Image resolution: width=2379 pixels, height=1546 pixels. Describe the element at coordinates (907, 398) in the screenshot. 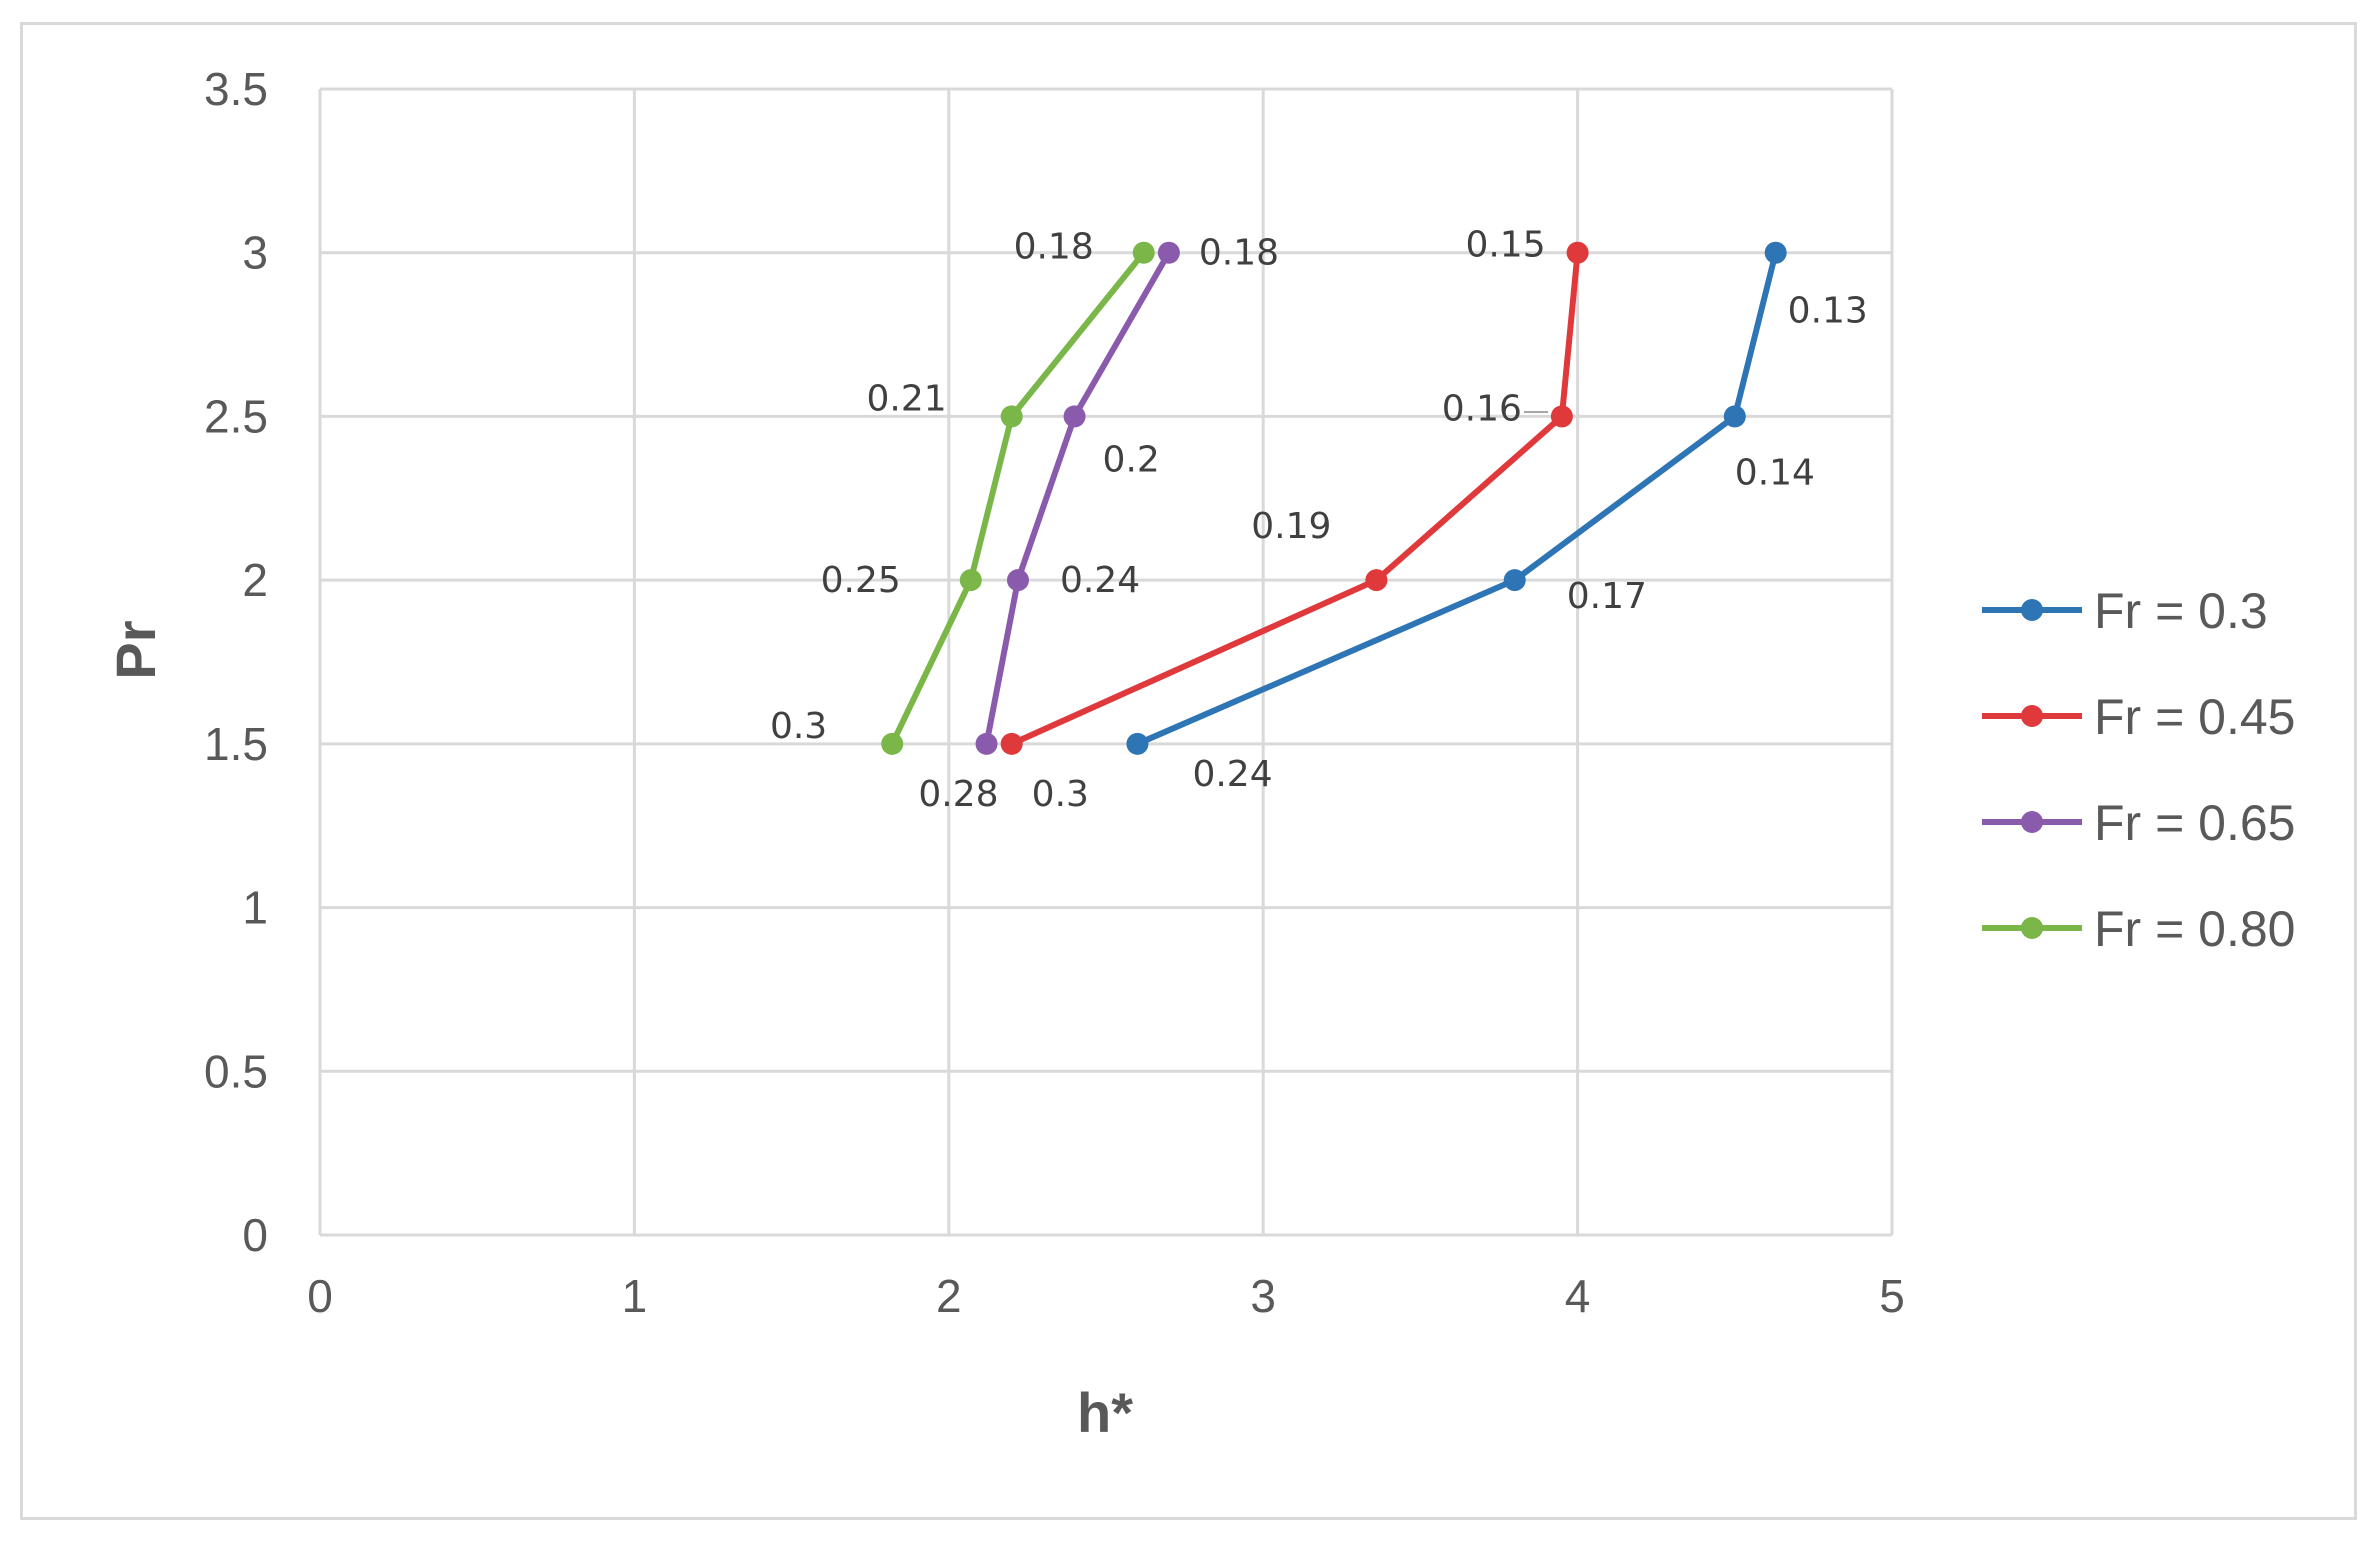

I see `data-label: 0.21` at that location.